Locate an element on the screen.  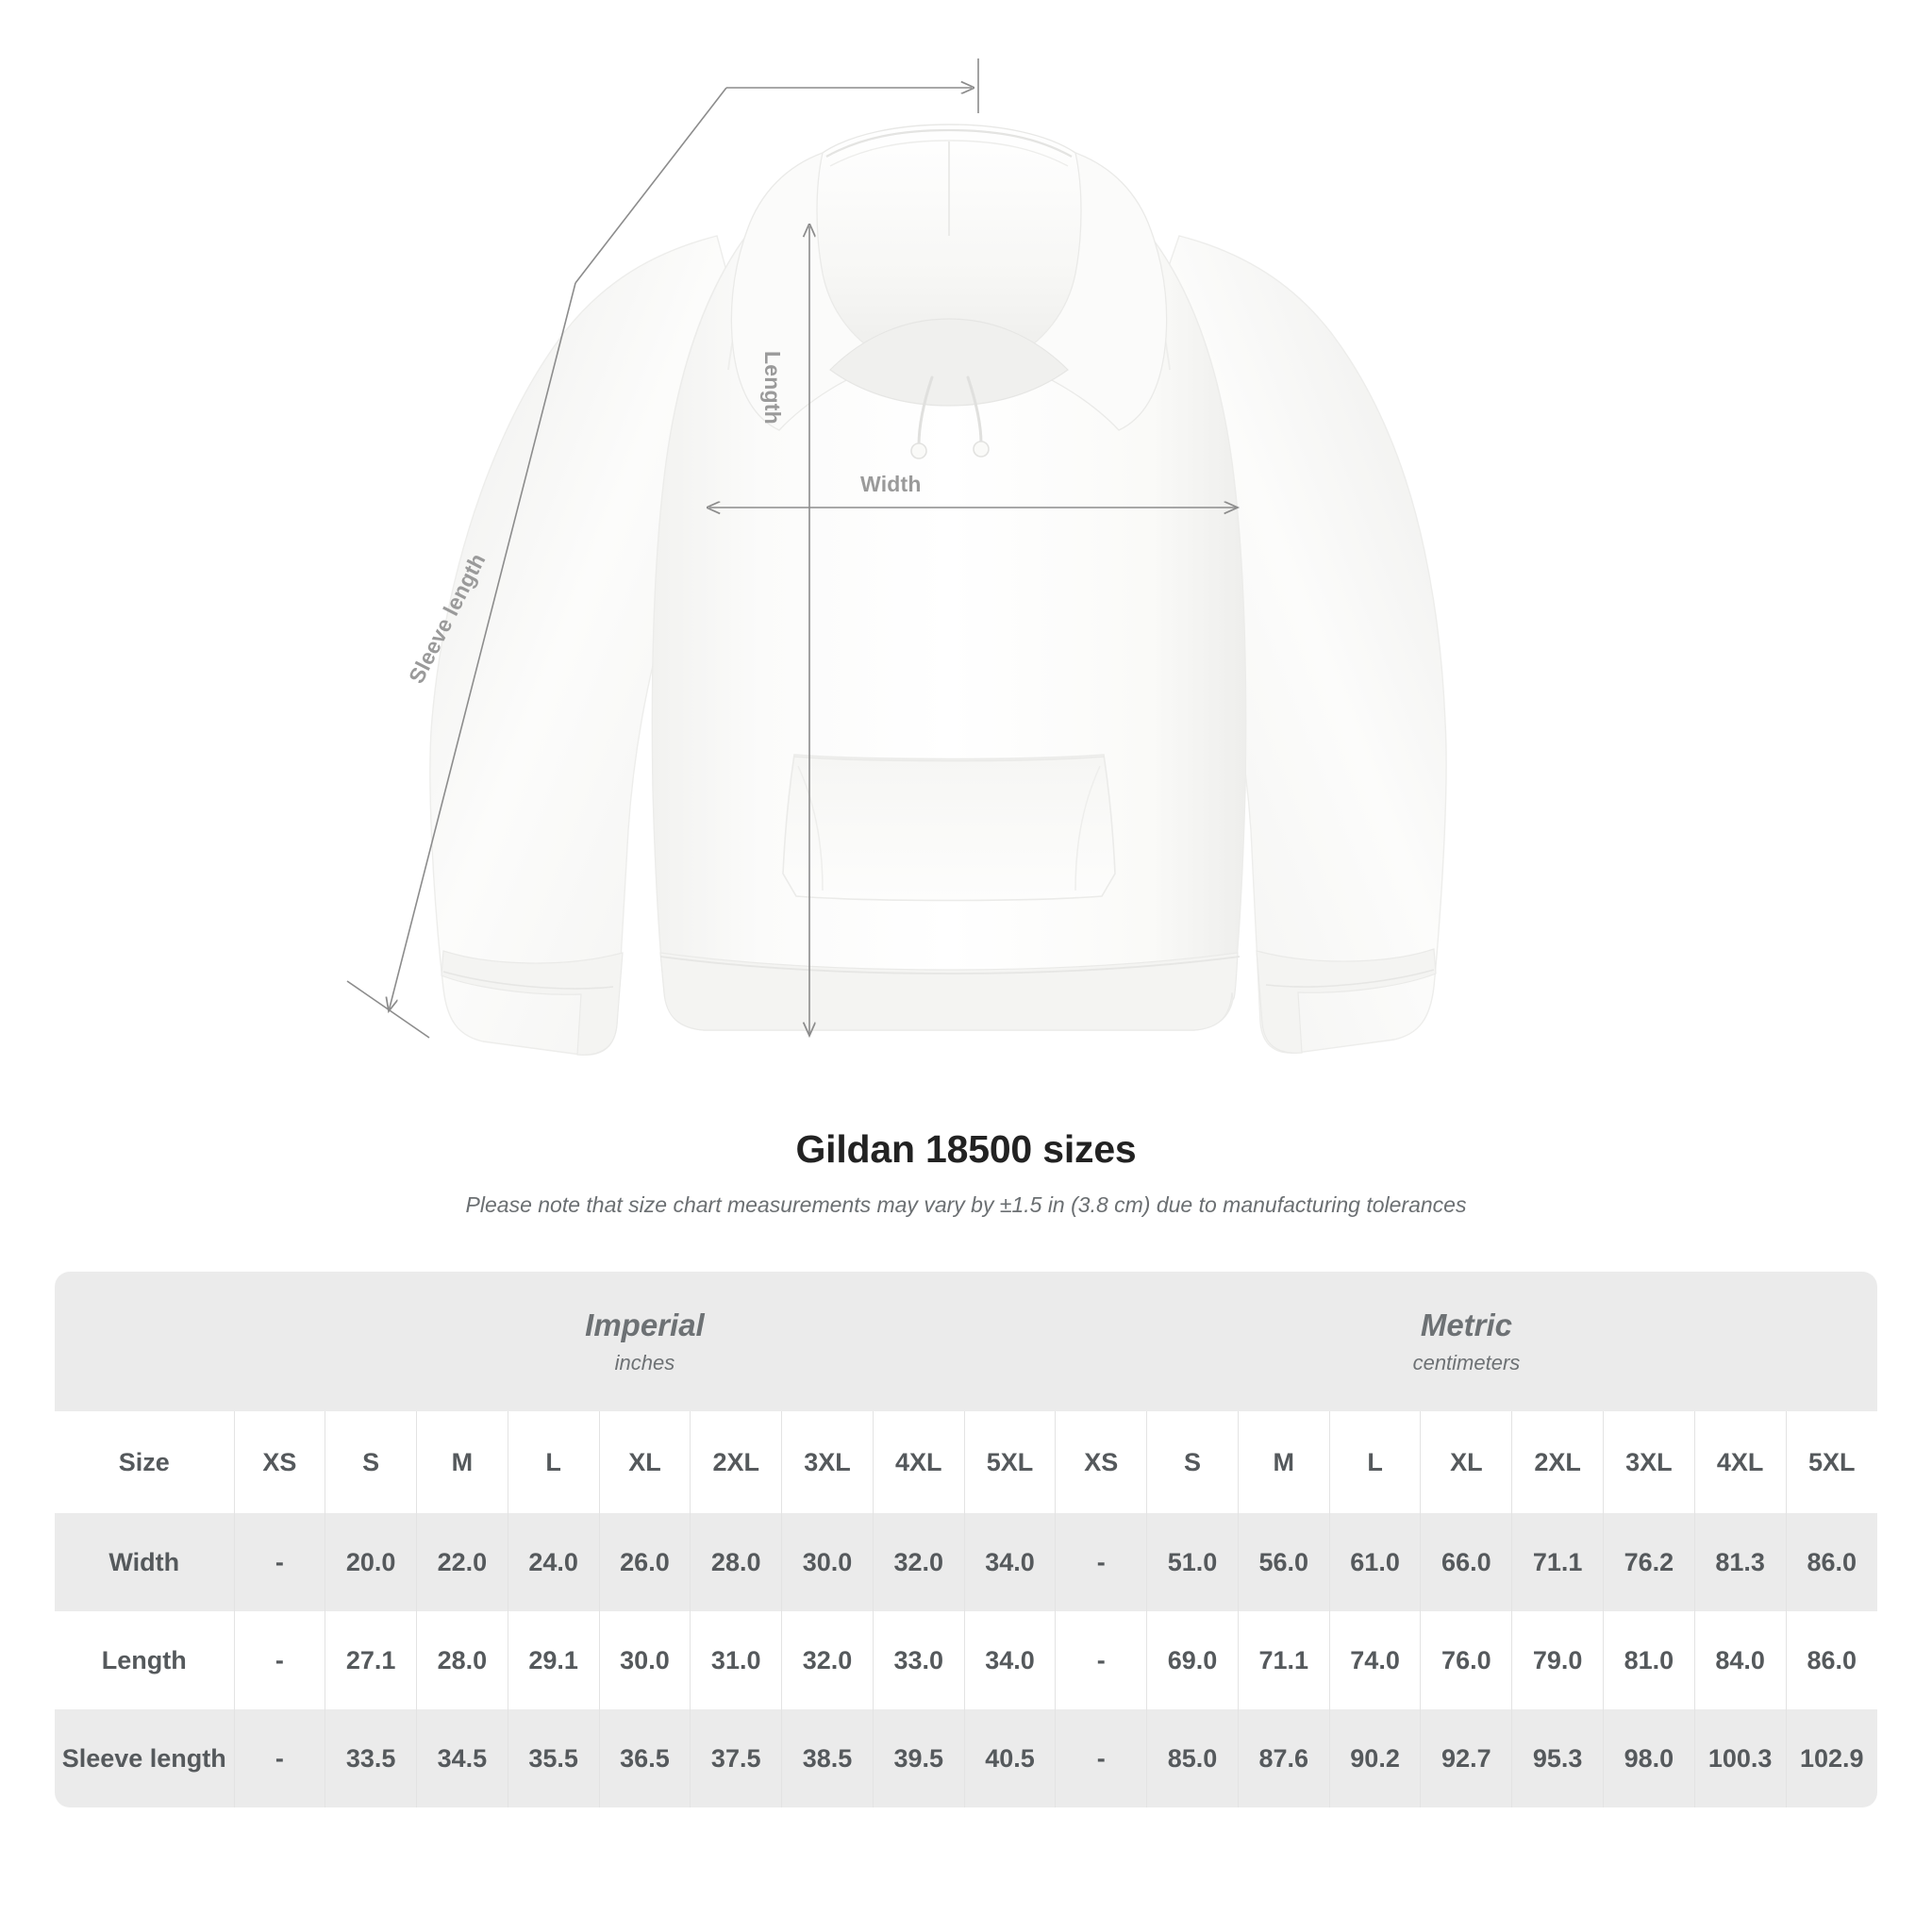
size-col-imperial-m: M is located at coordinates (462, 1462).